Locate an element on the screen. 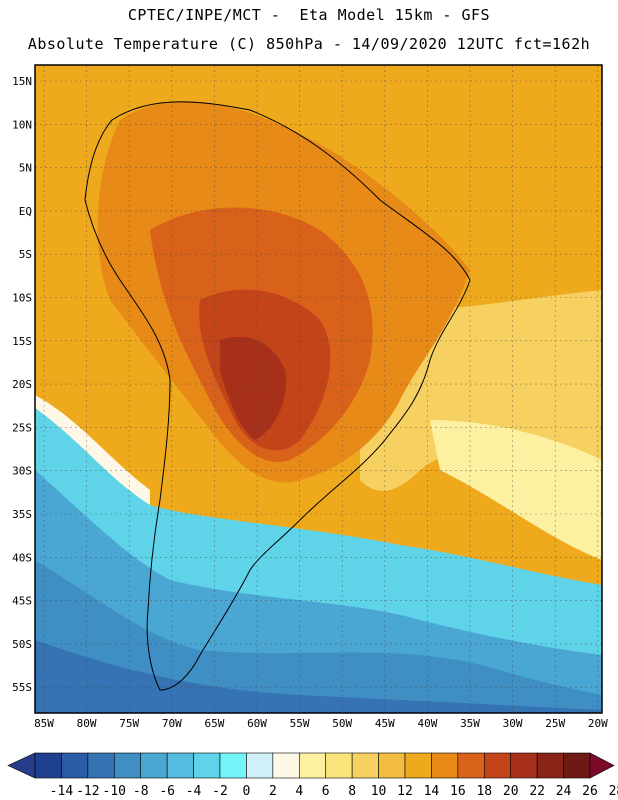 The width and height of the screenshot is (618, 800). lon-label: 25W is located at coordinates (555, 723).